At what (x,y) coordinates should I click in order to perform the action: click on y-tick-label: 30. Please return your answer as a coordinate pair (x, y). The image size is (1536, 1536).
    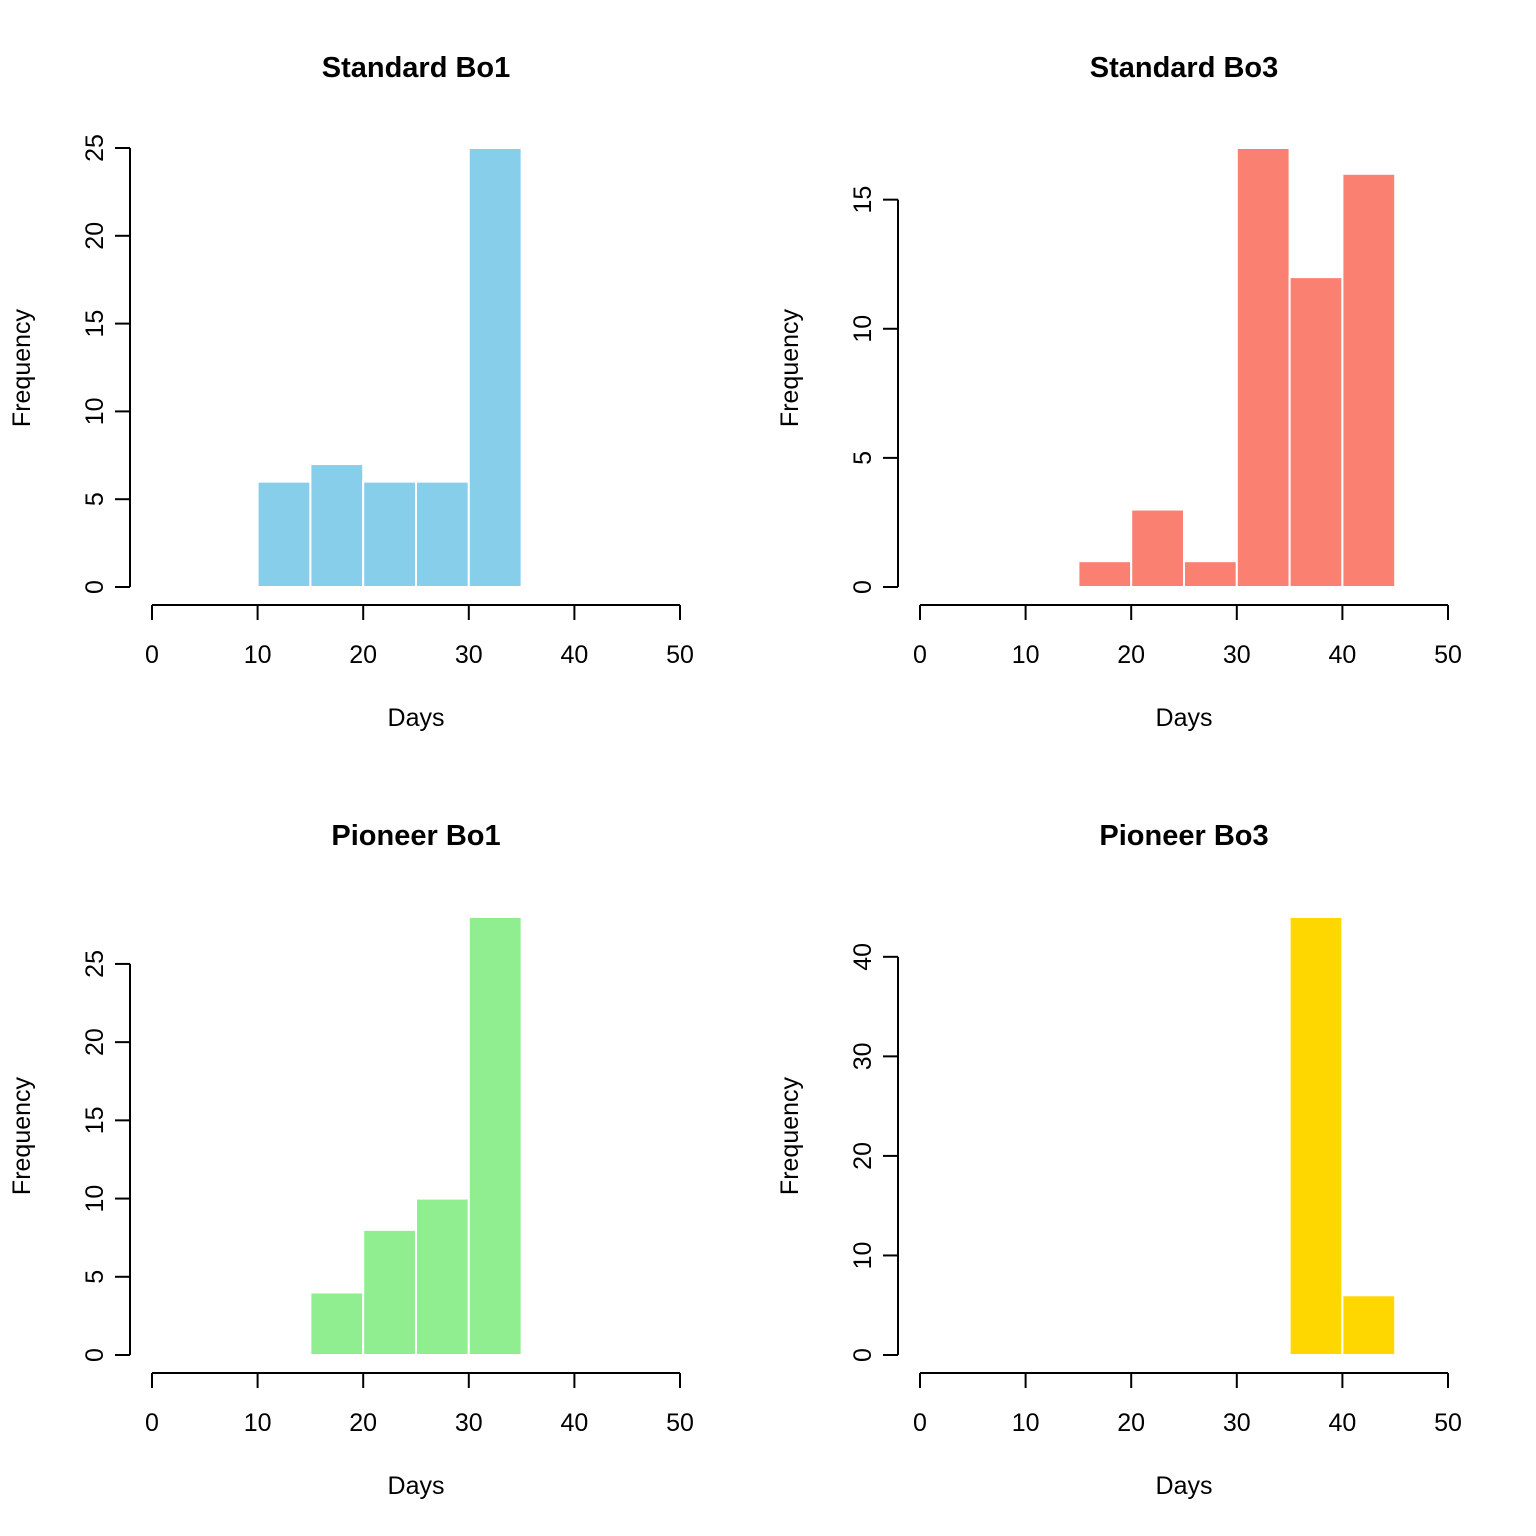
    Looking at the image, I should click on (863, 1056).